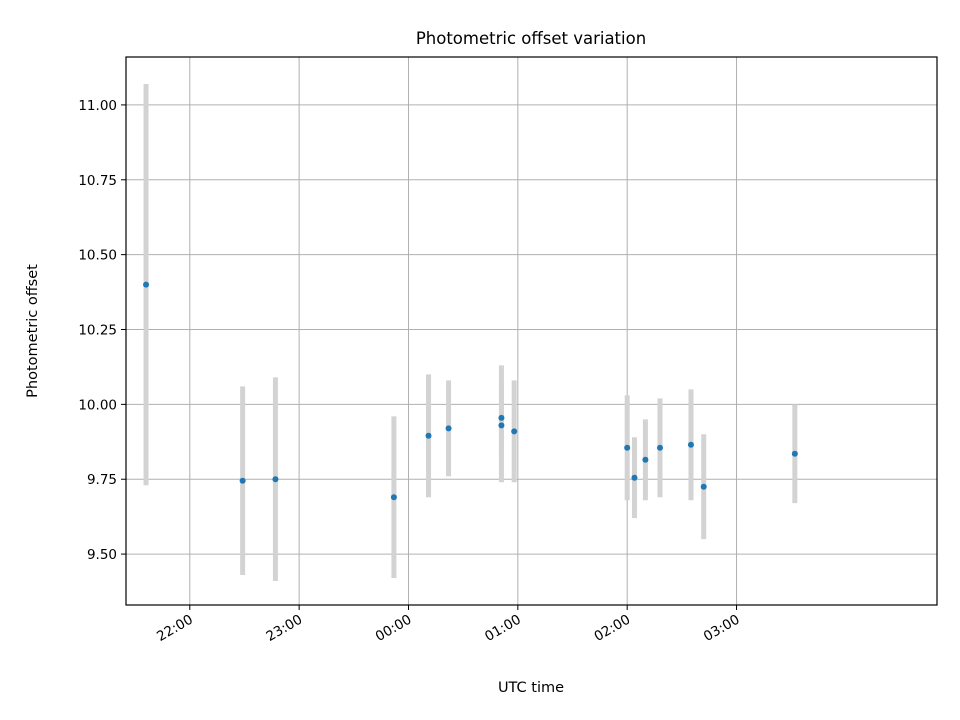  What do you see at coordinates (531, 688) in the screenshot?
I see `x-axis-label: UTC time` at bounding box center [531, 688].